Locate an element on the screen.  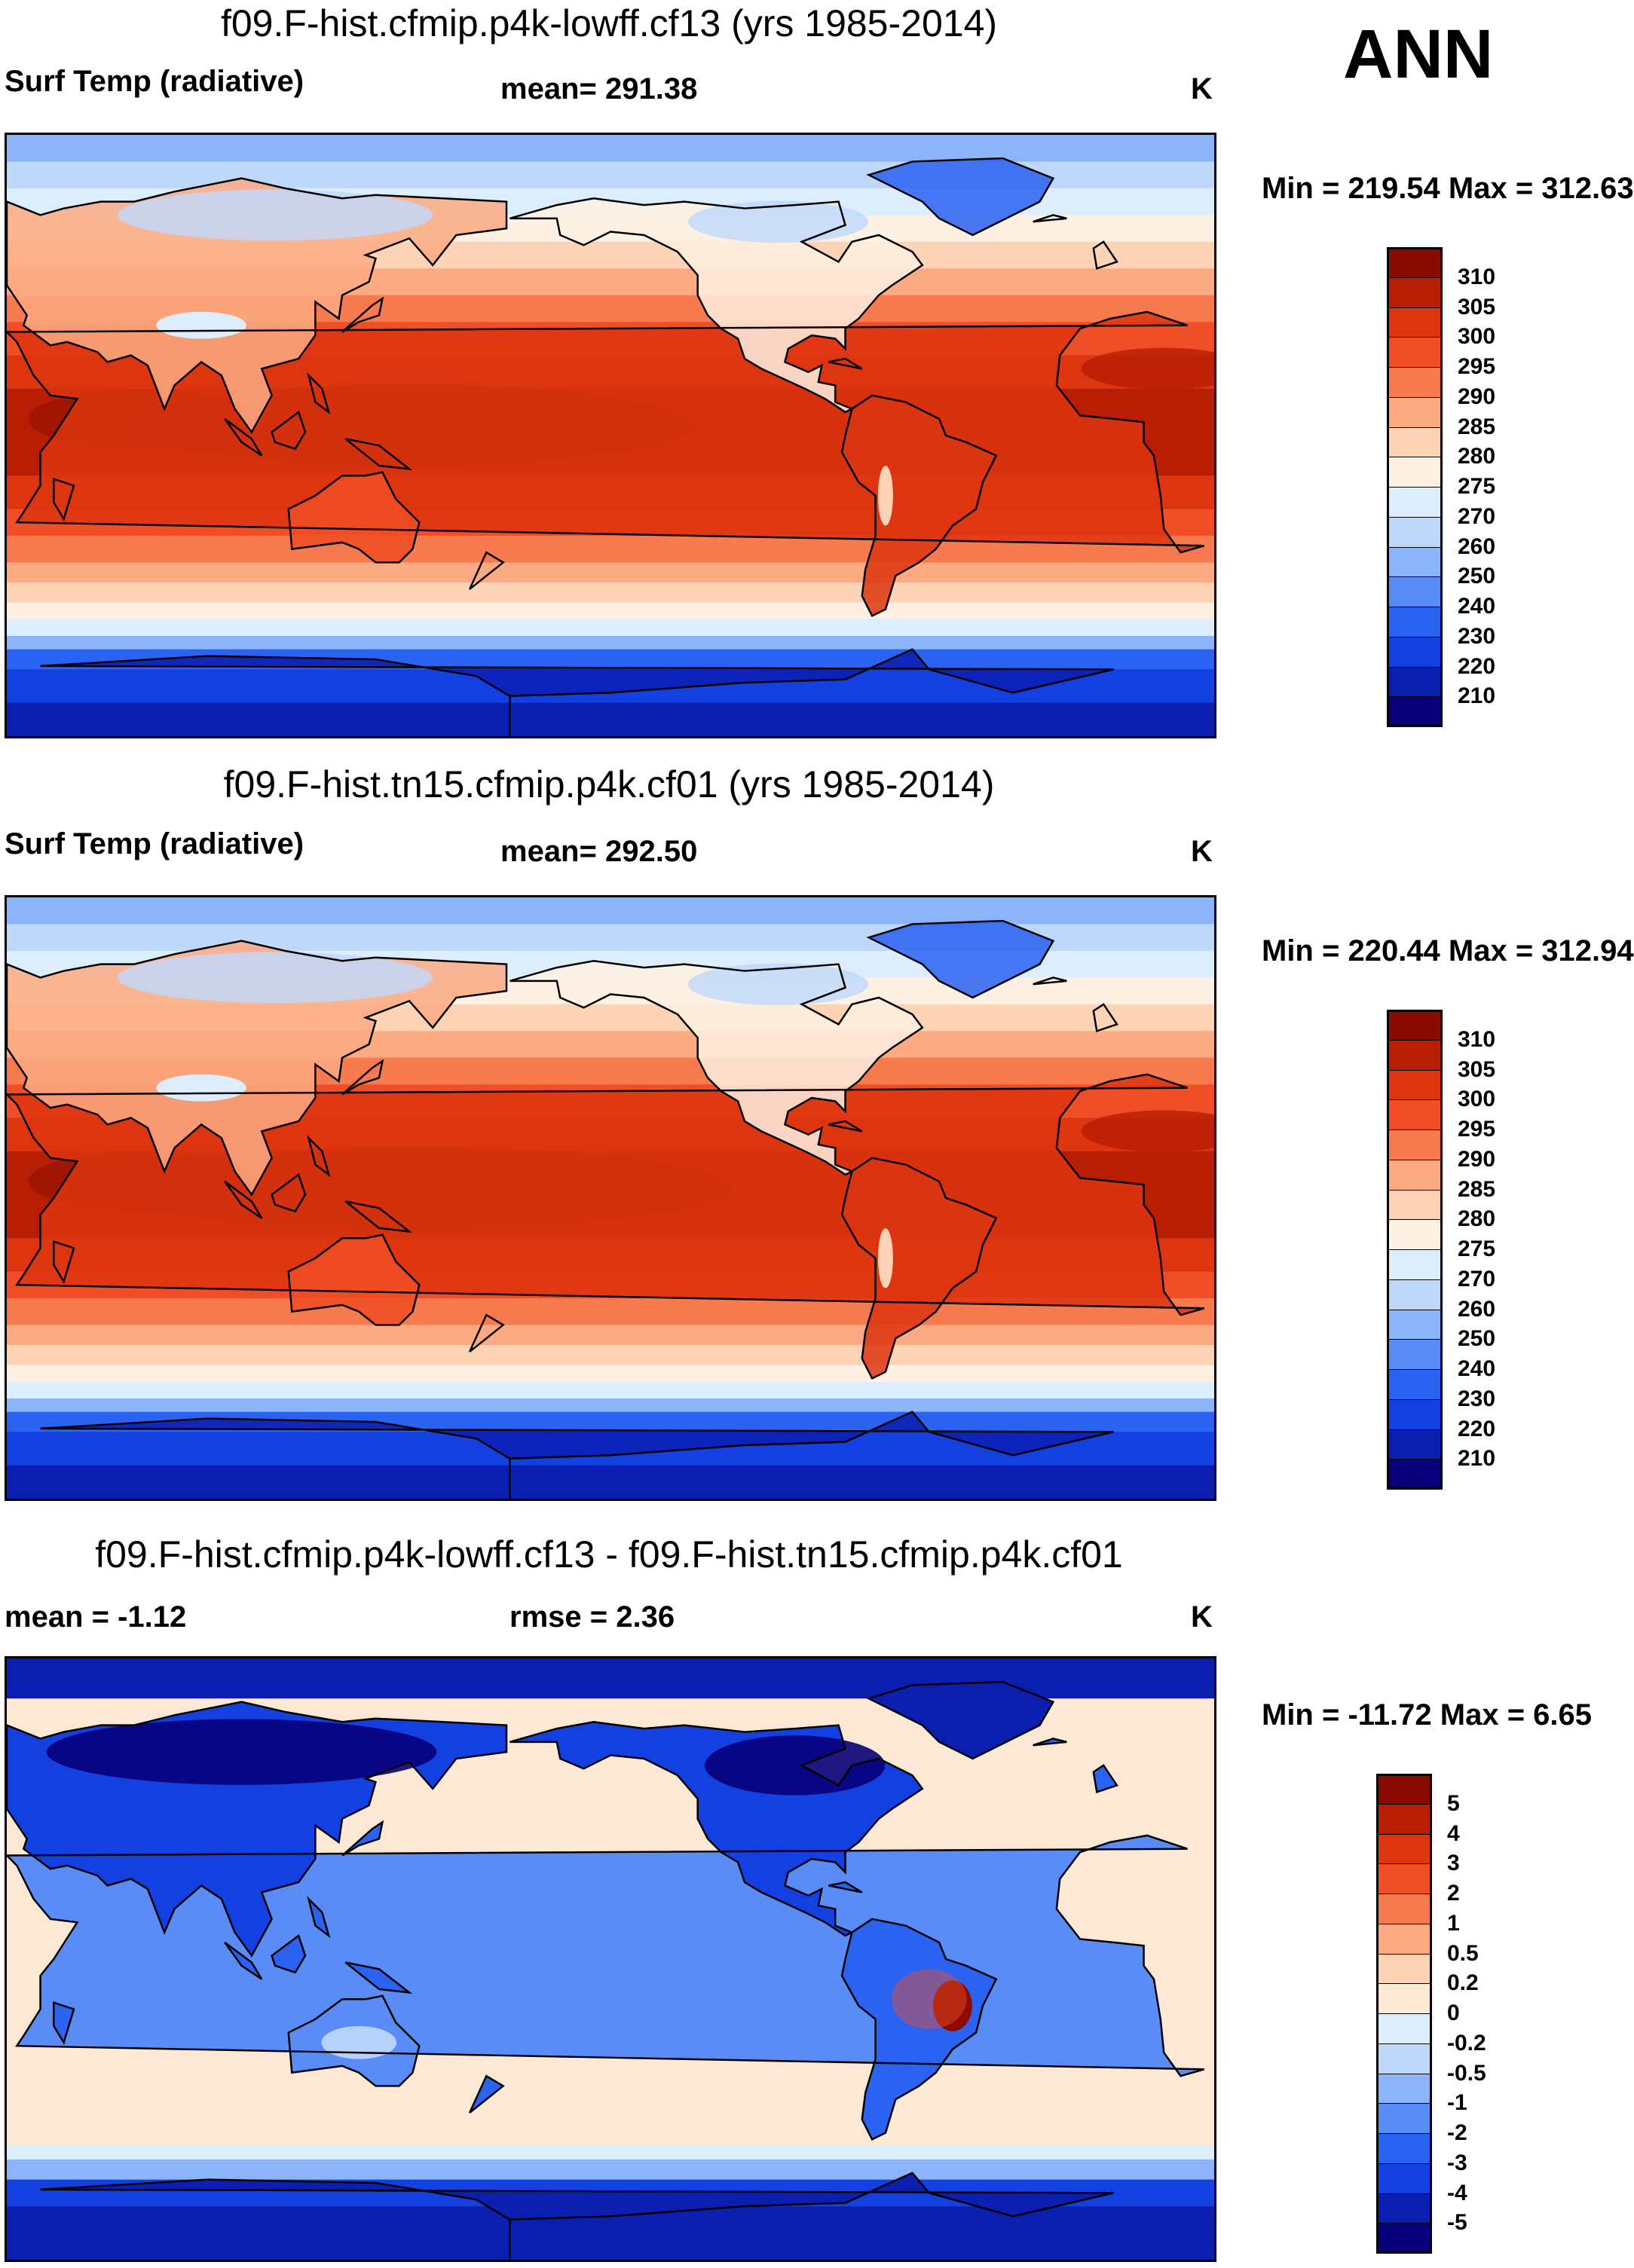
colorbar-frame is located at coordinates (1415, 1249).